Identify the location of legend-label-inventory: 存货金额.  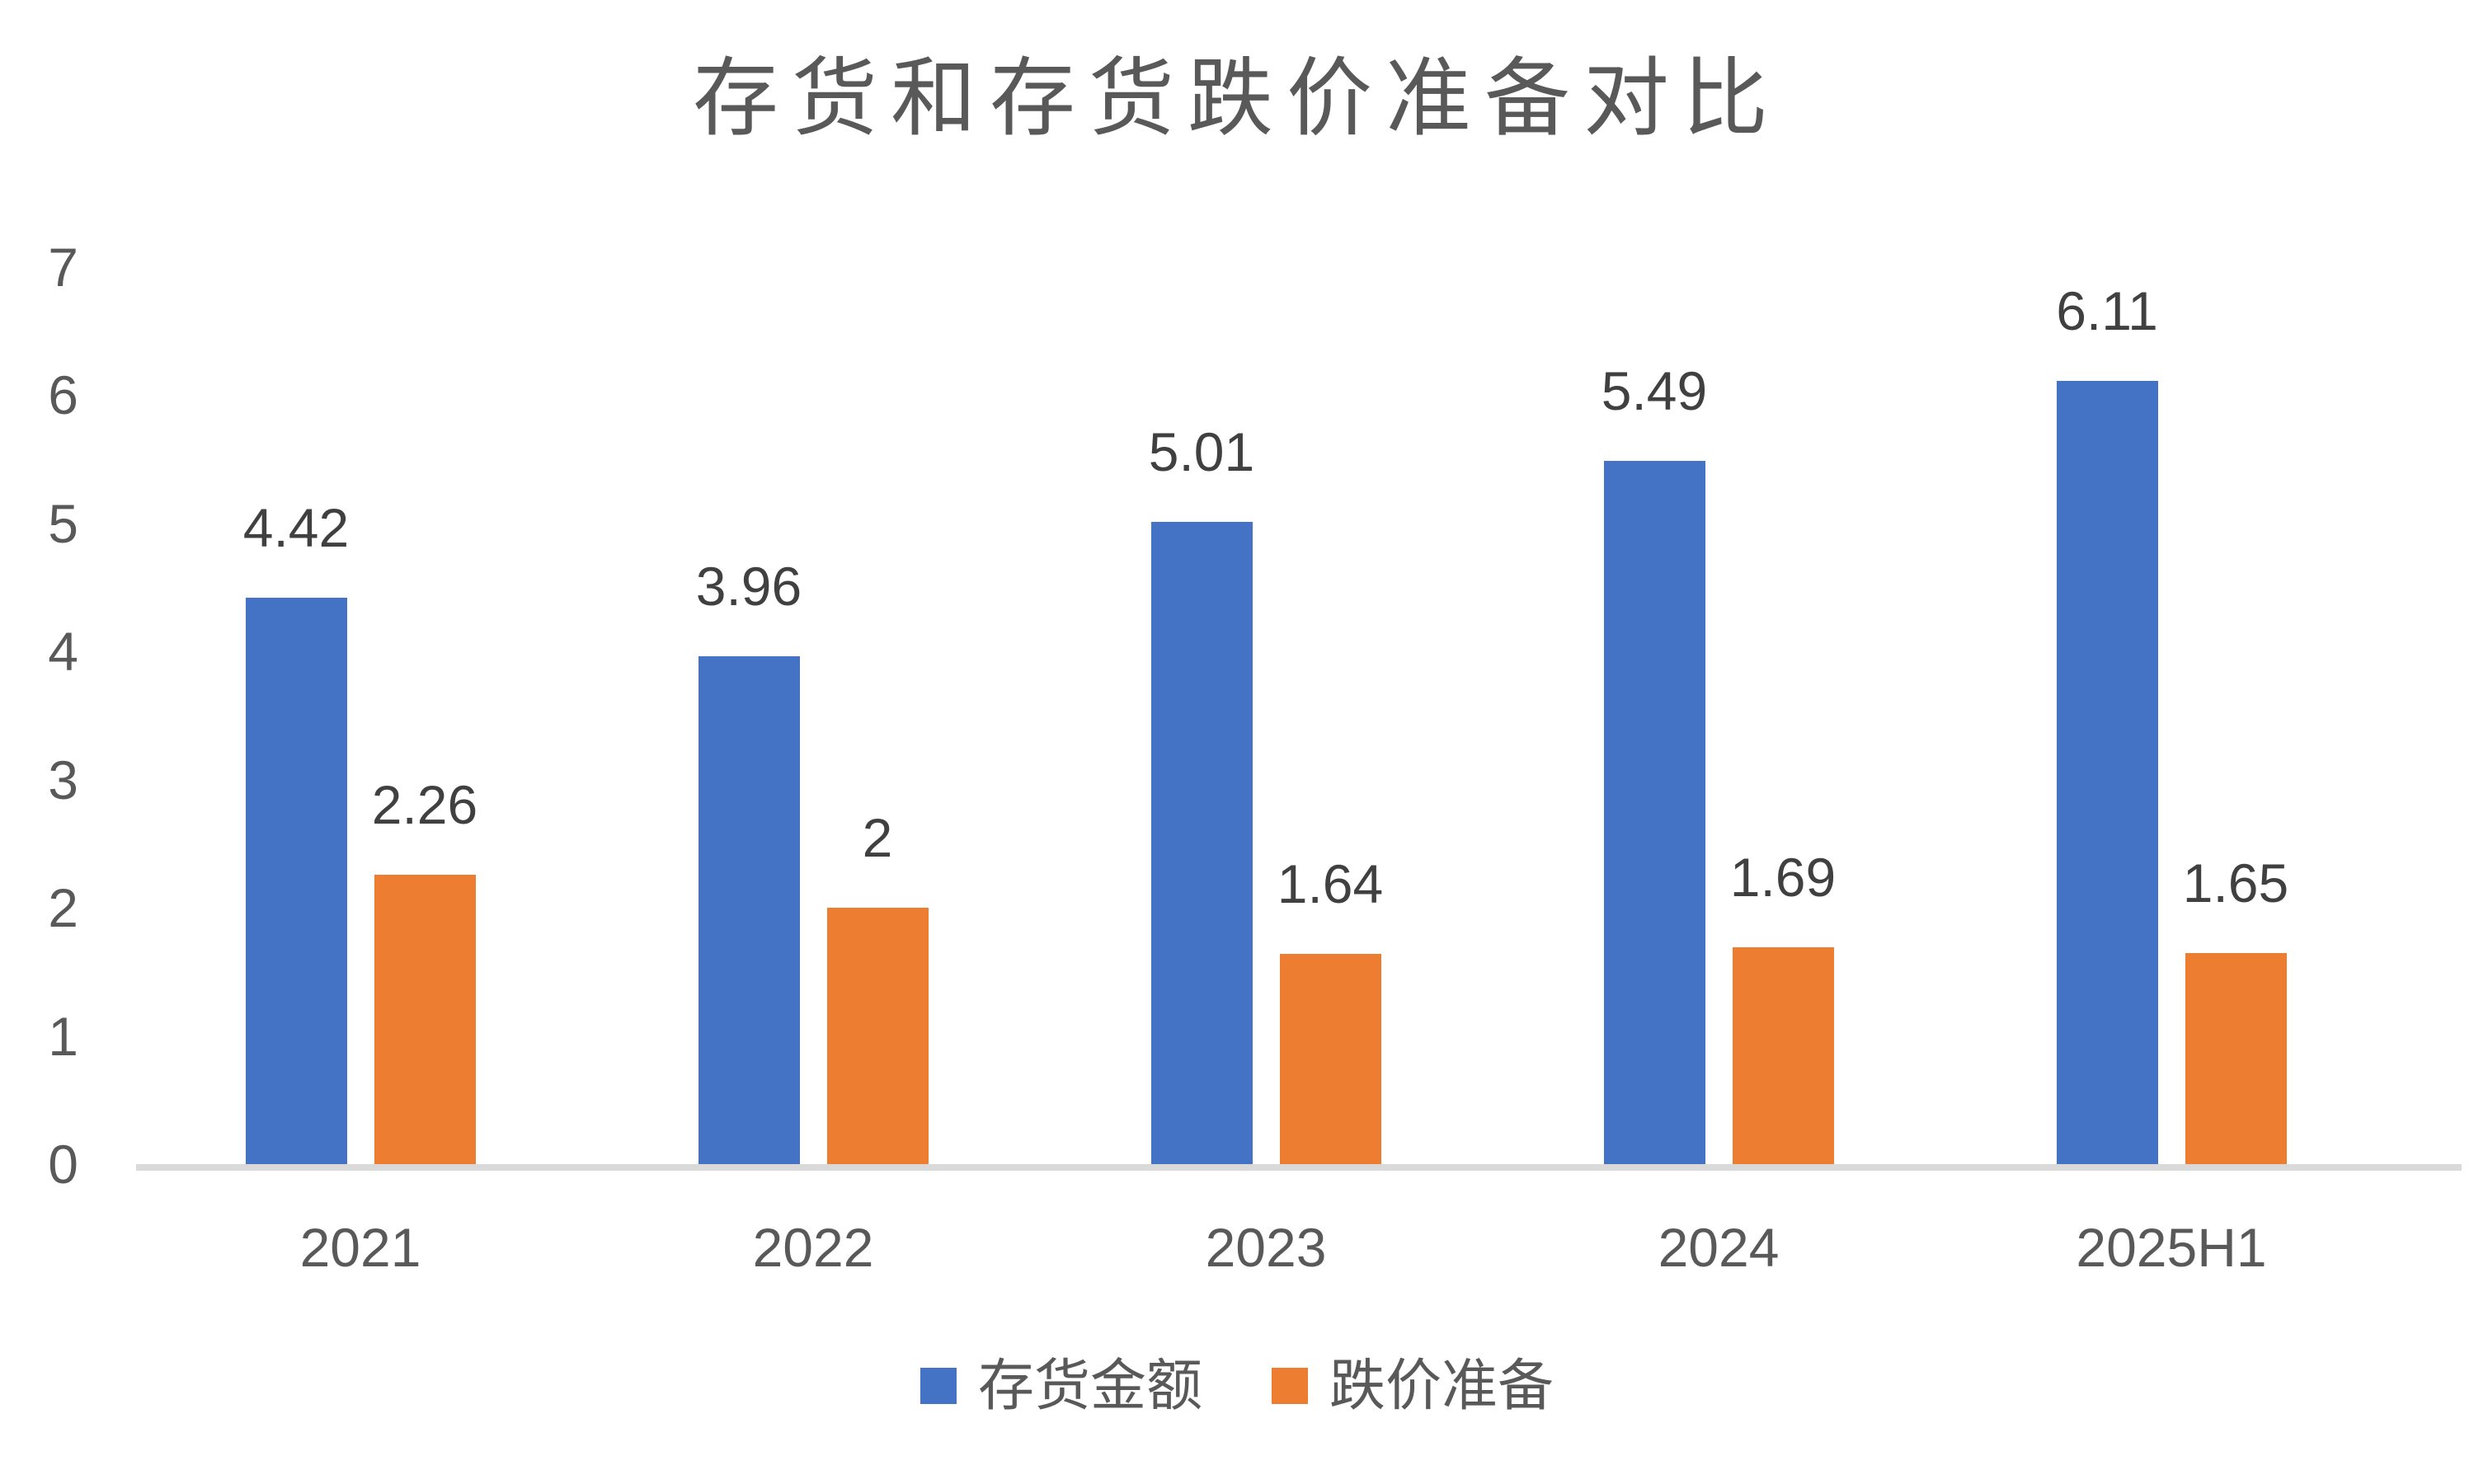
(1089, 1386).